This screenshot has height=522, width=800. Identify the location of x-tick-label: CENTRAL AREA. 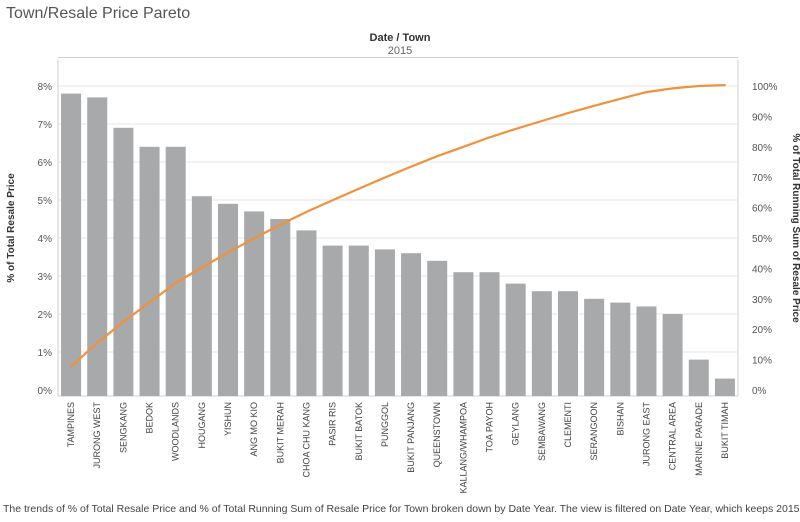
(673, 436).